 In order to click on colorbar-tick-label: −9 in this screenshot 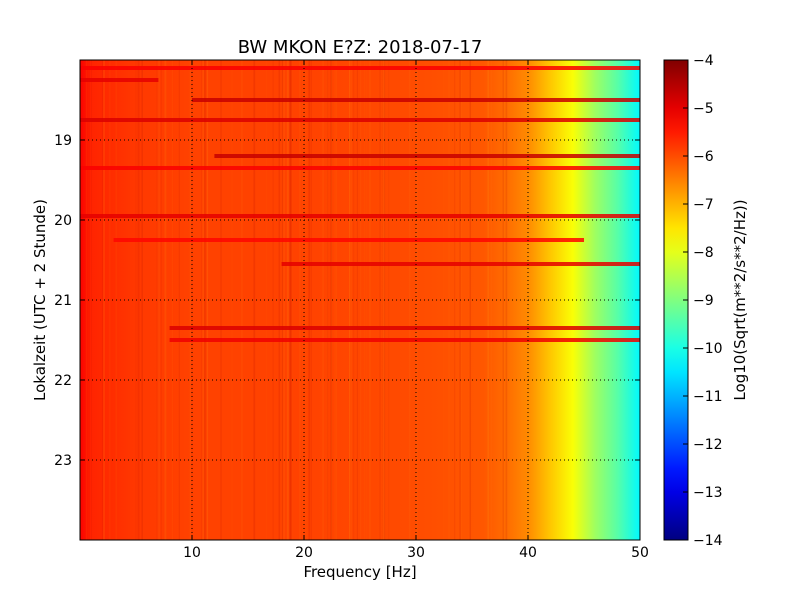, I will do `click(703, 301)`.